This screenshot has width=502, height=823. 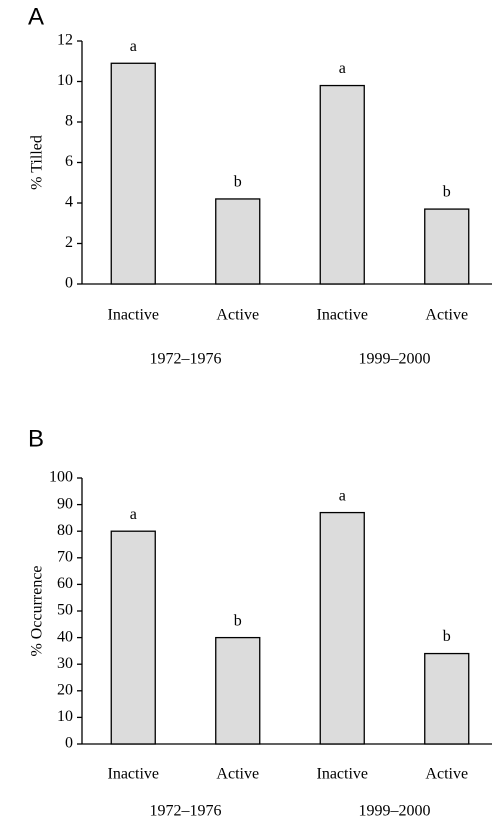 What do you see at coordinates (37, 610) in the screenshot?
I see `y-axis-label: % Occurrence` at bounding box center [37, 610].